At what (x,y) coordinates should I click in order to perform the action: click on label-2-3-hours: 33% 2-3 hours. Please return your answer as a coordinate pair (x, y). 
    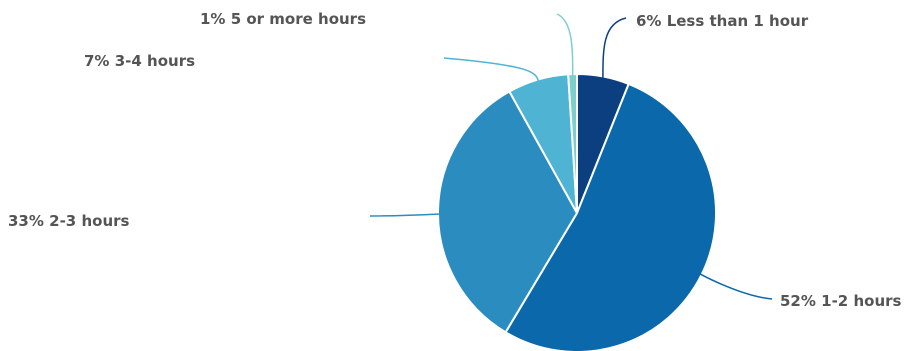
    Looking at the image, I should click on (69, 221).